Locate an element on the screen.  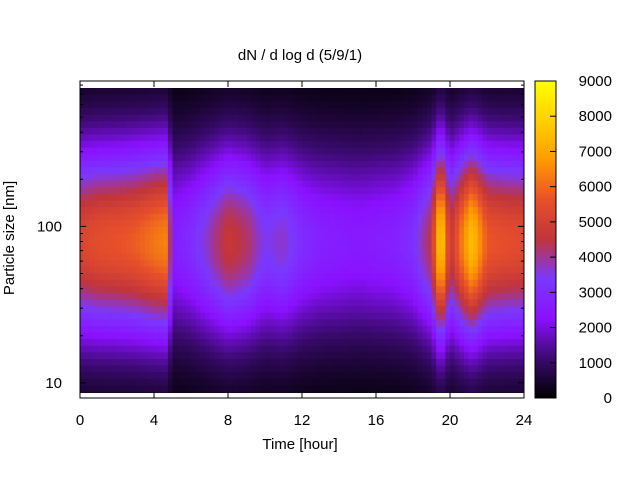
colorbar-tick-label: 4000 is located at coordinates (595, 257).